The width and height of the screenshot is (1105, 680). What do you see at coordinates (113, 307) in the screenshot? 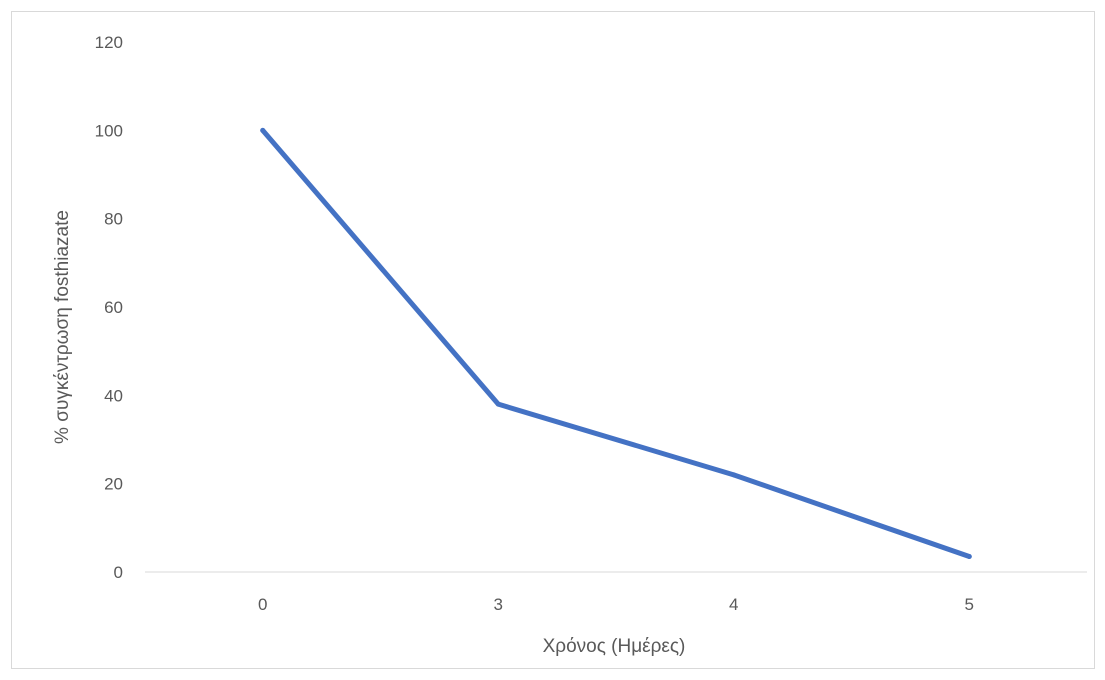
I see `y-tick-label: 60` at bounding box center [113, 307].